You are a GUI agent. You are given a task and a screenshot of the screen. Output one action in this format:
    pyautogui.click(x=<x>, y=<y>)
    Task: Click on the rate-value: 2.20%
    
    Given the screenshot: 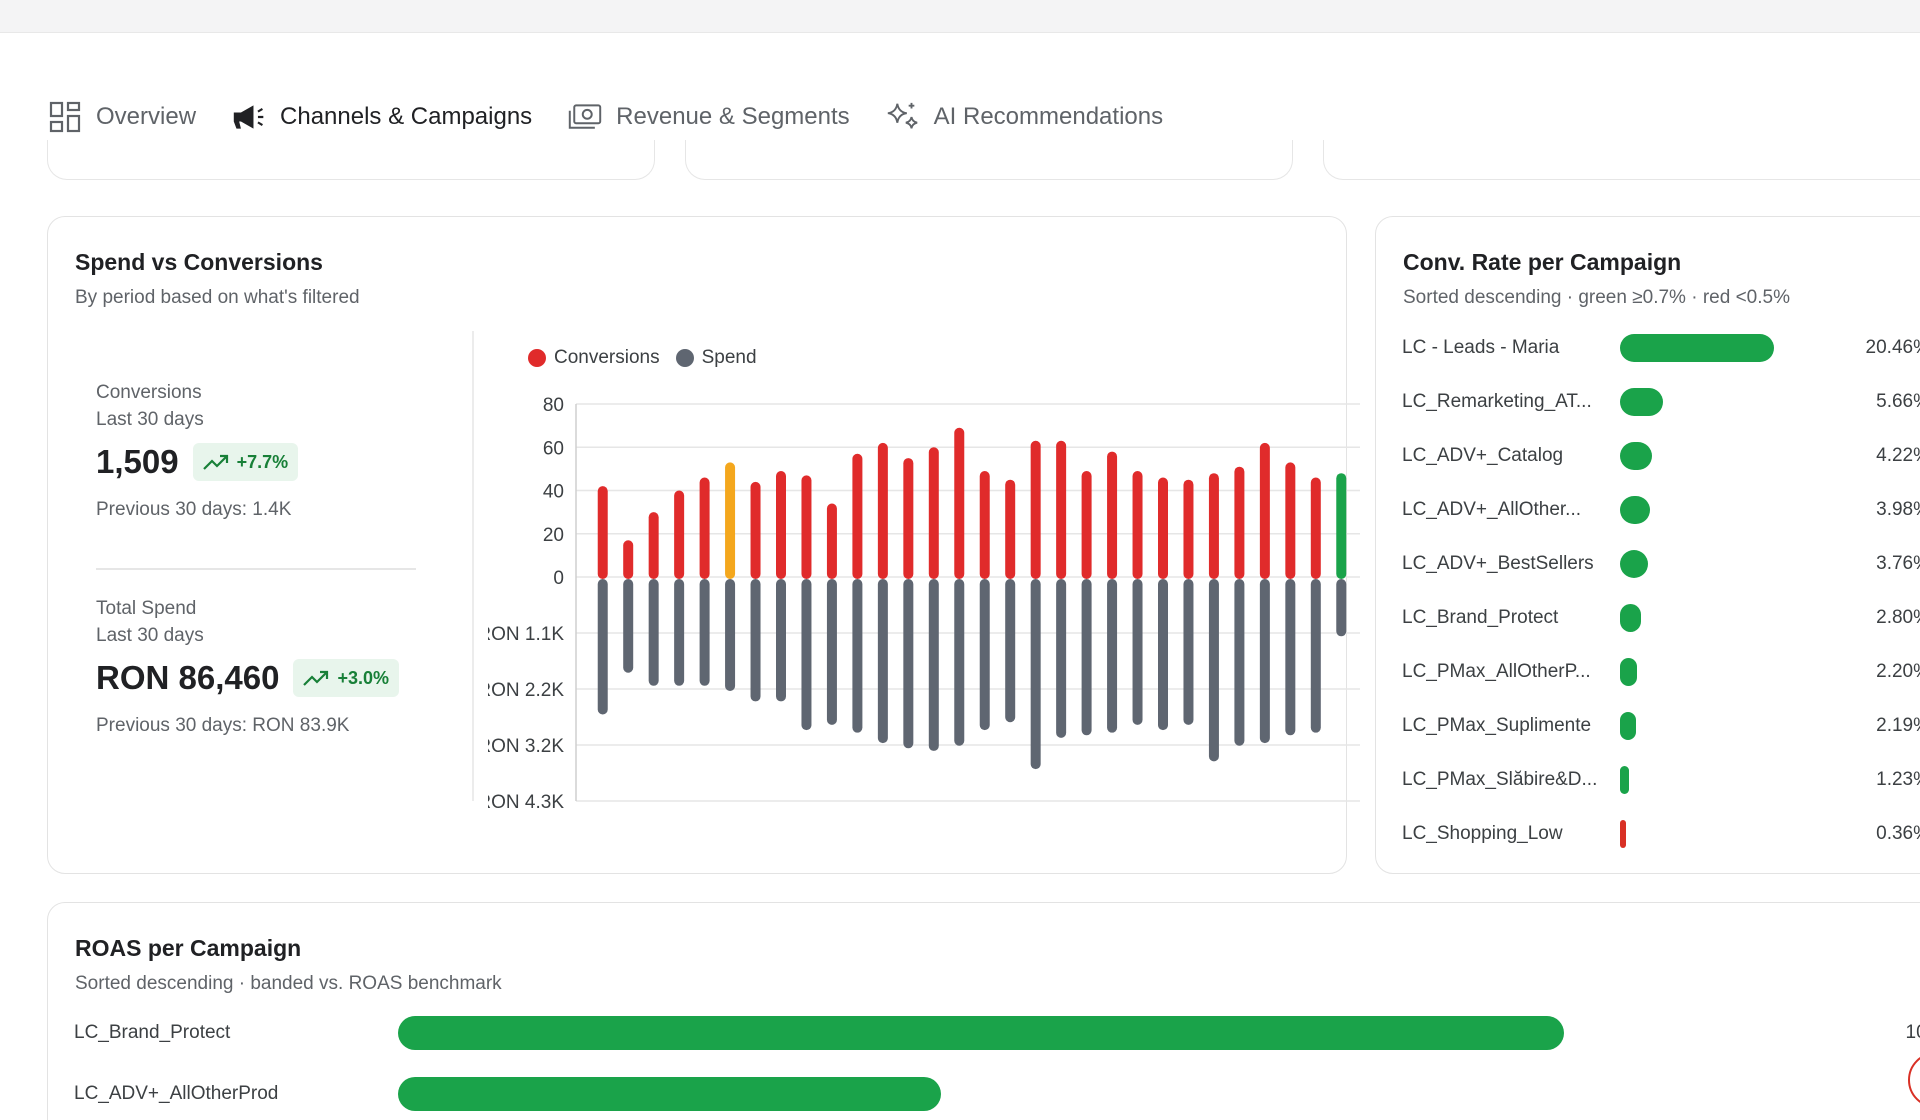 What is the action you would take?
    pyautogui.click(x=1898, y=671)
    